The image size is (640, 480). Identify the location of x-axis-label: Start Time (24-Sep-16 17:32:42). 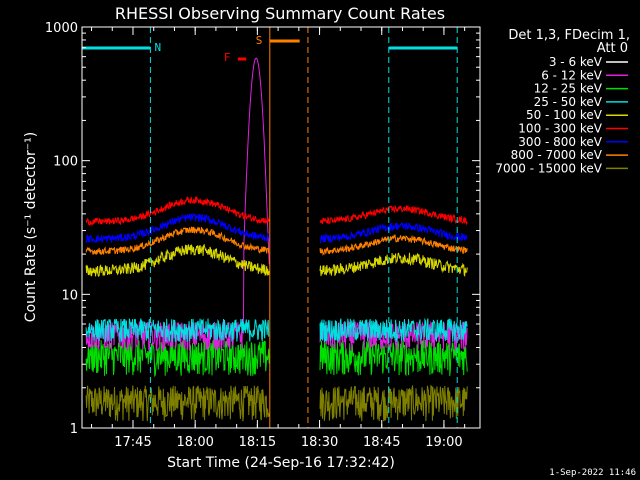
(281, 463).